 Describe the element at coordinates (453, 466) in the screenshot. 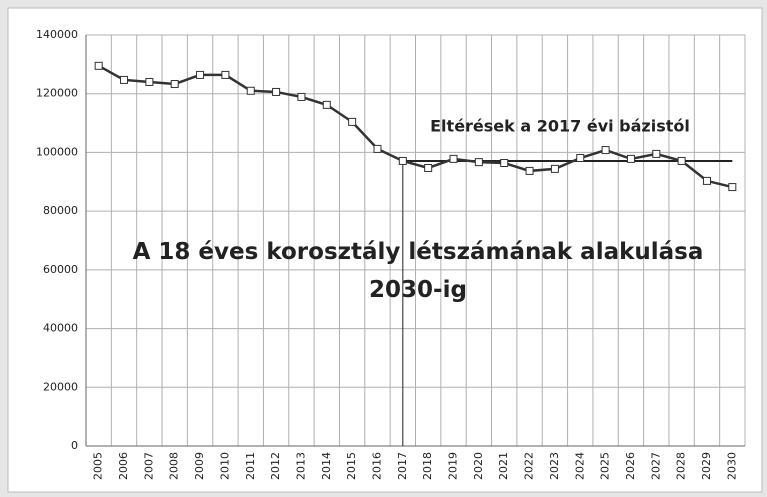

I see `x-tick-label: 2019` at that location.